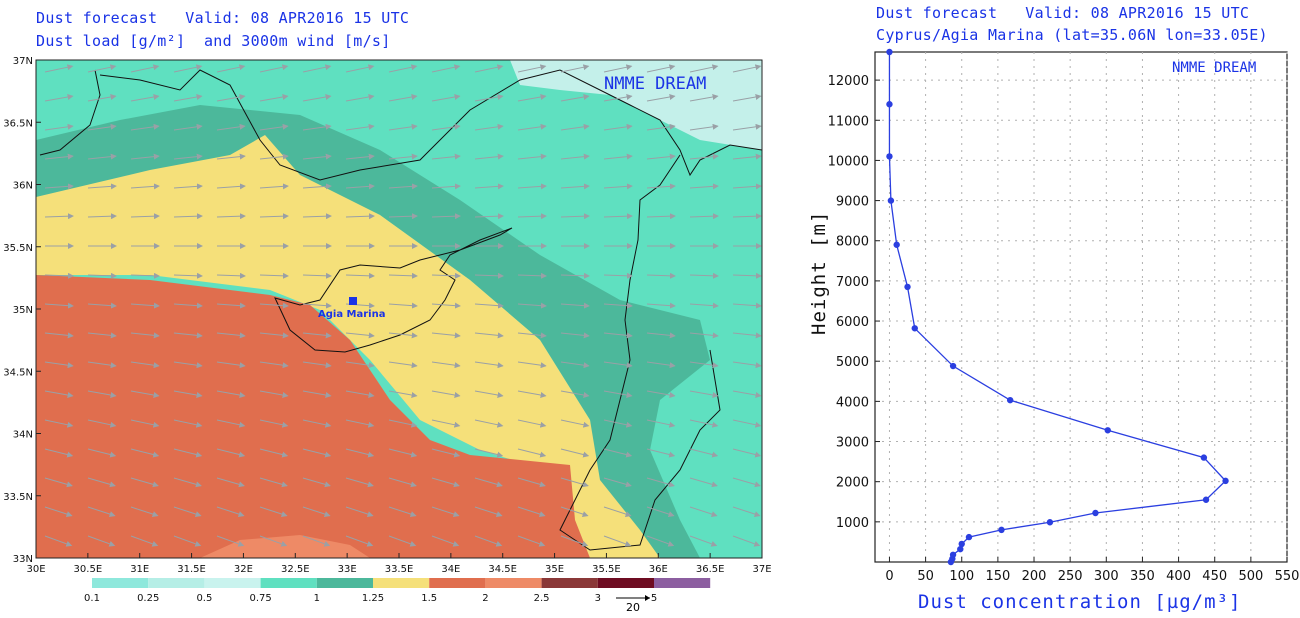 The height and width of the screenshot is (618, 1300). What do you see at coordinates (848, 161) in the screenshot?
I see `profile-y-tick-label: 10000` at bounding box center [848, 161].